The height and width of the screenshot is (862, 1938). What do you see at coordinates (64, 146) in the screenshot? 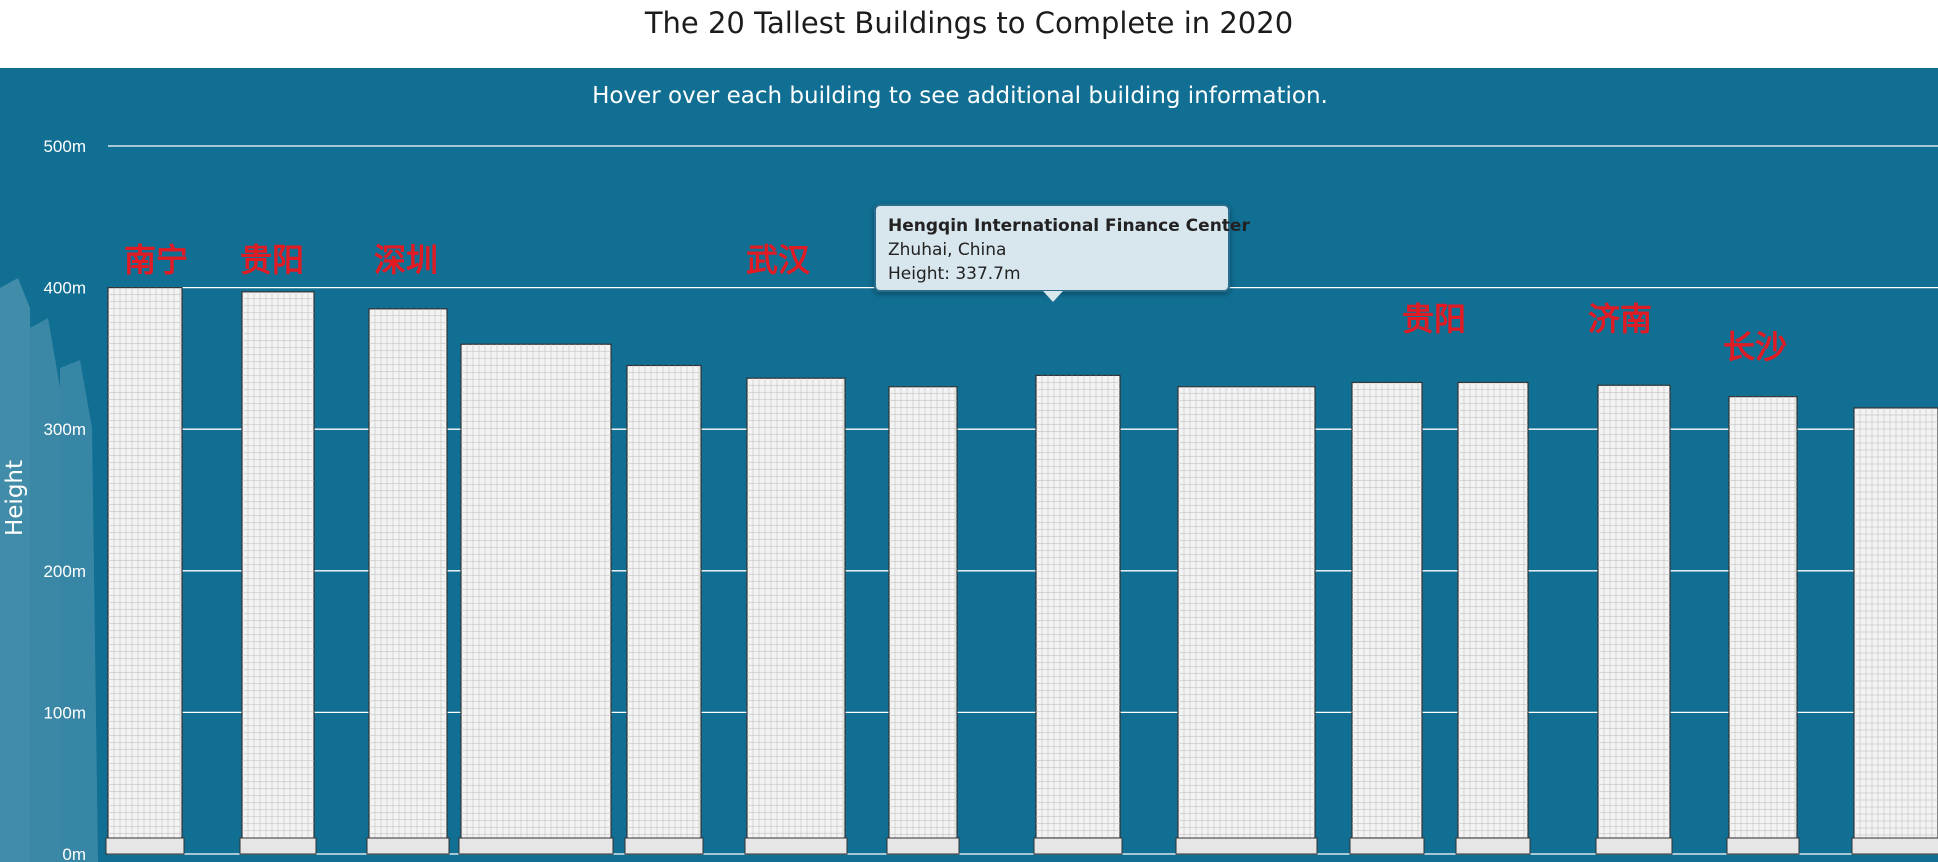
I see `y-tick-label: 500m` at bounding box center [64, 146].